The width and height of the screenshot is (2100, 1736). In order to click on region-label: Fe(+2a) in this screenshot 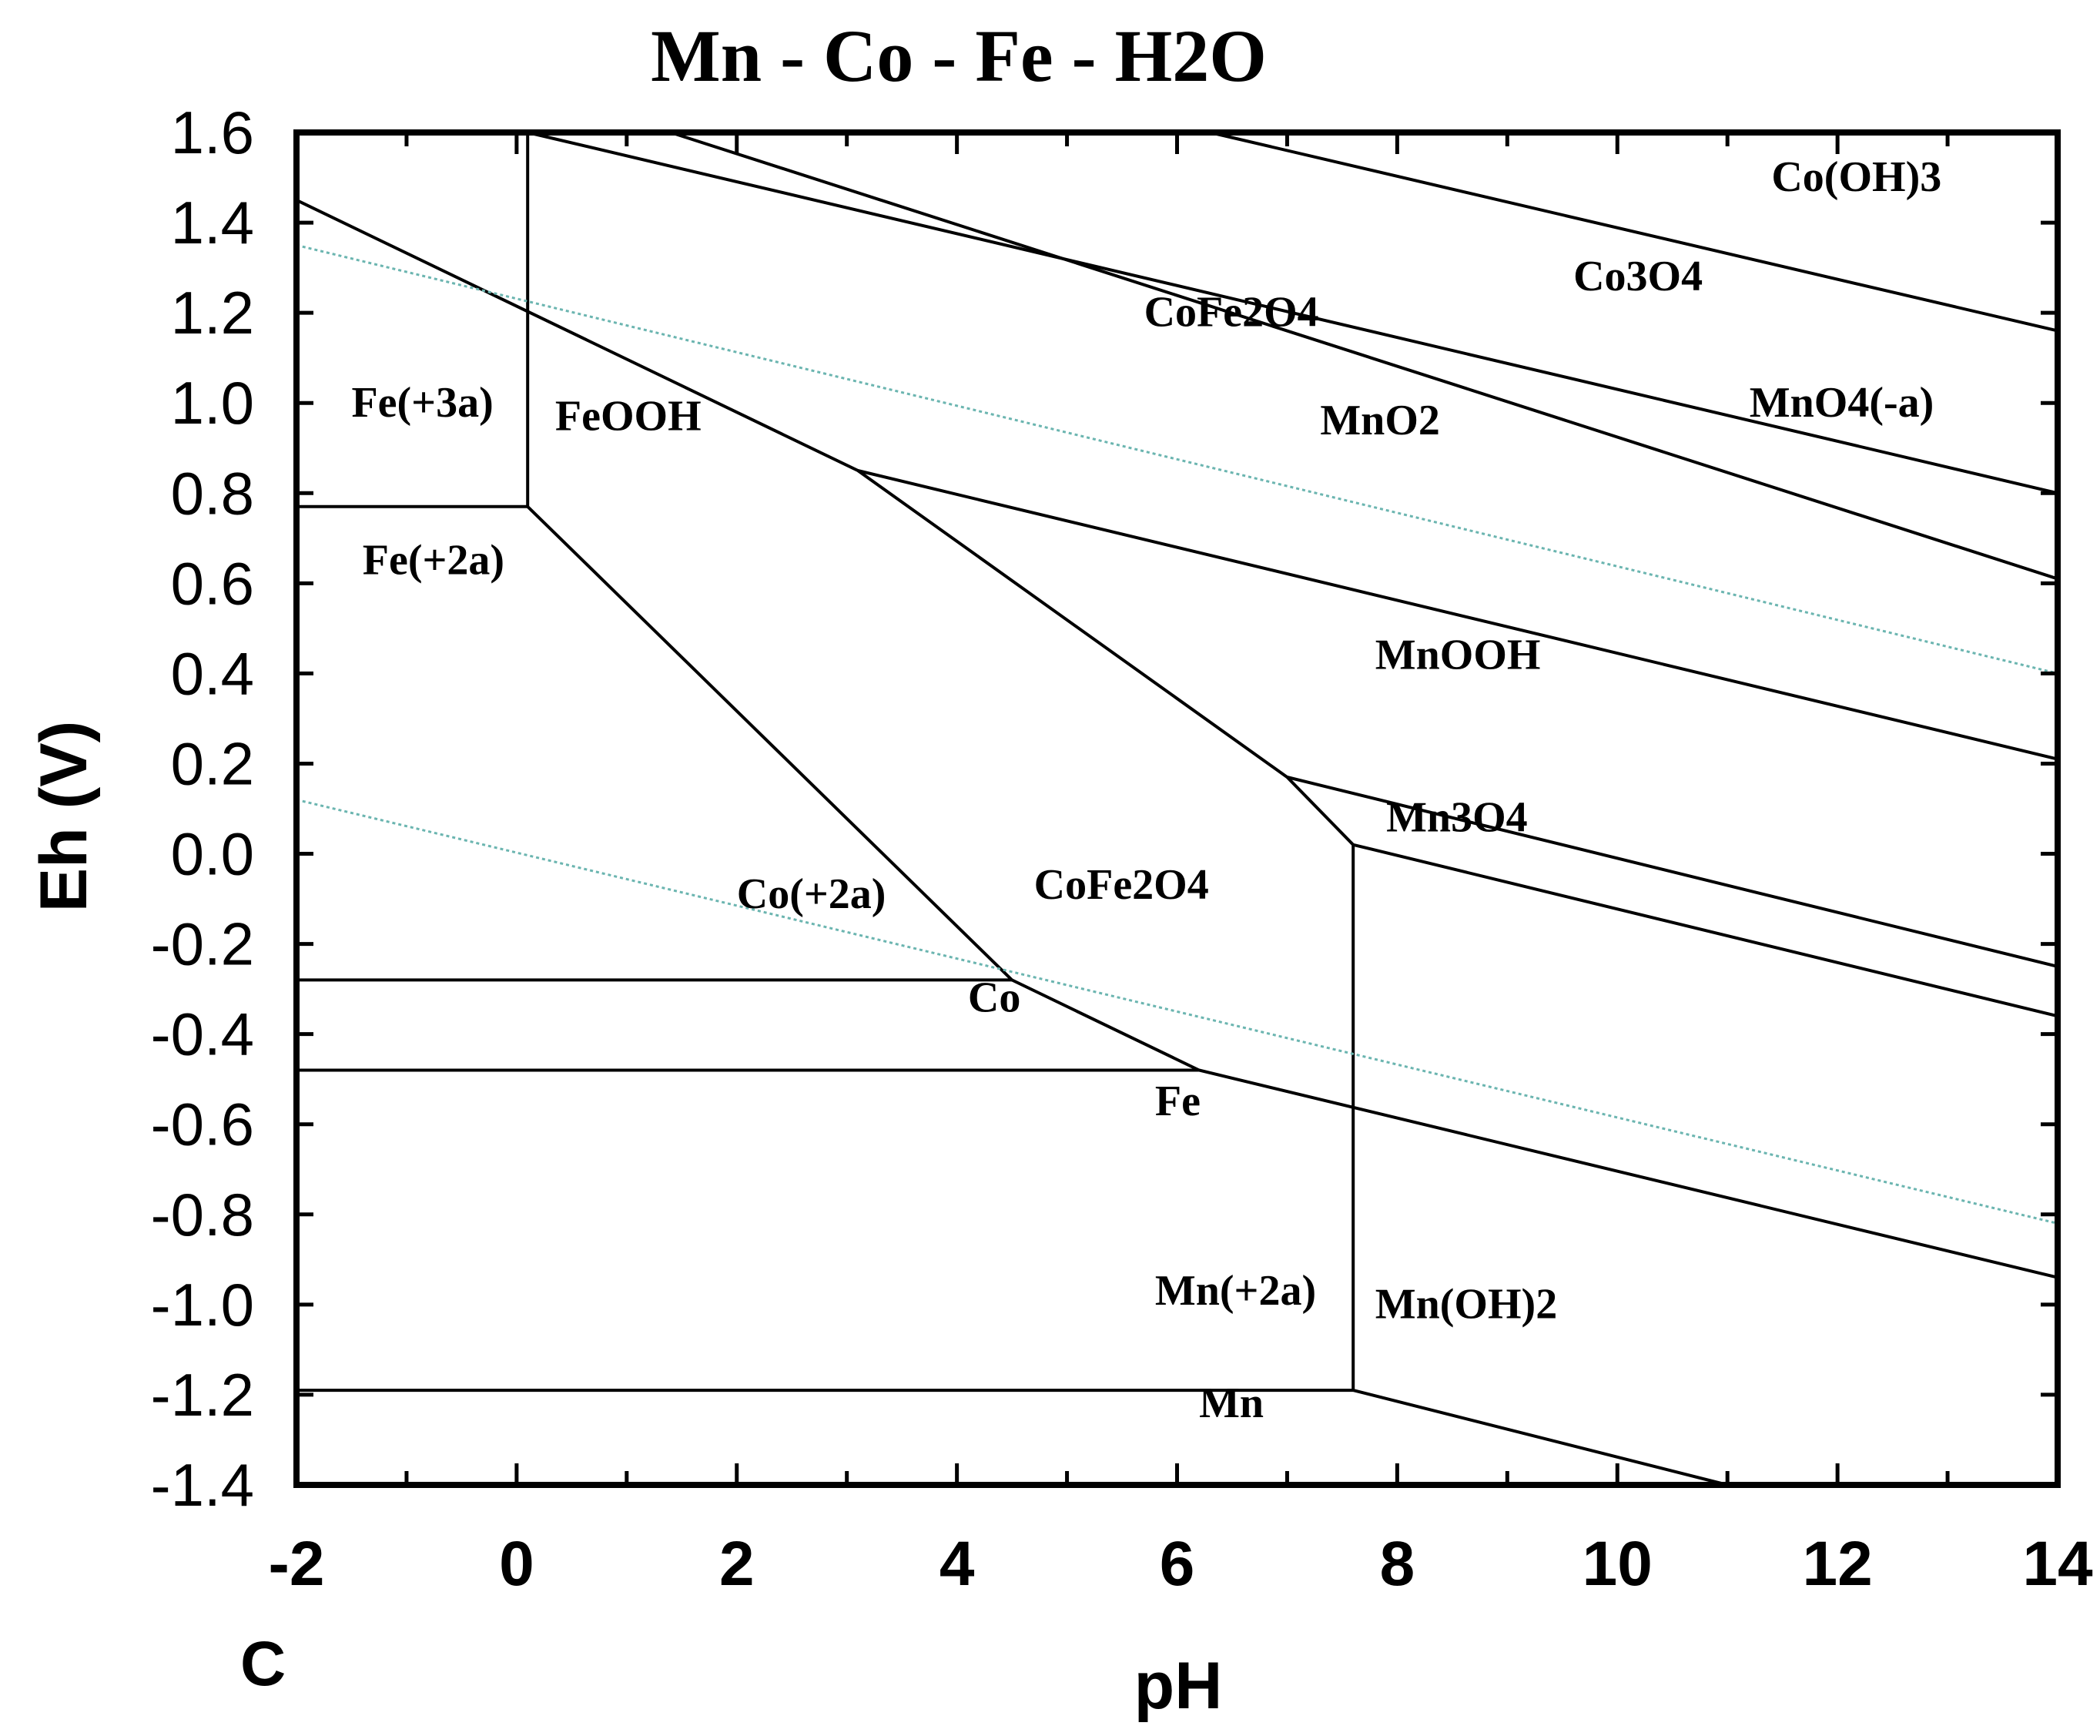, I will do `click(433, 561)`.